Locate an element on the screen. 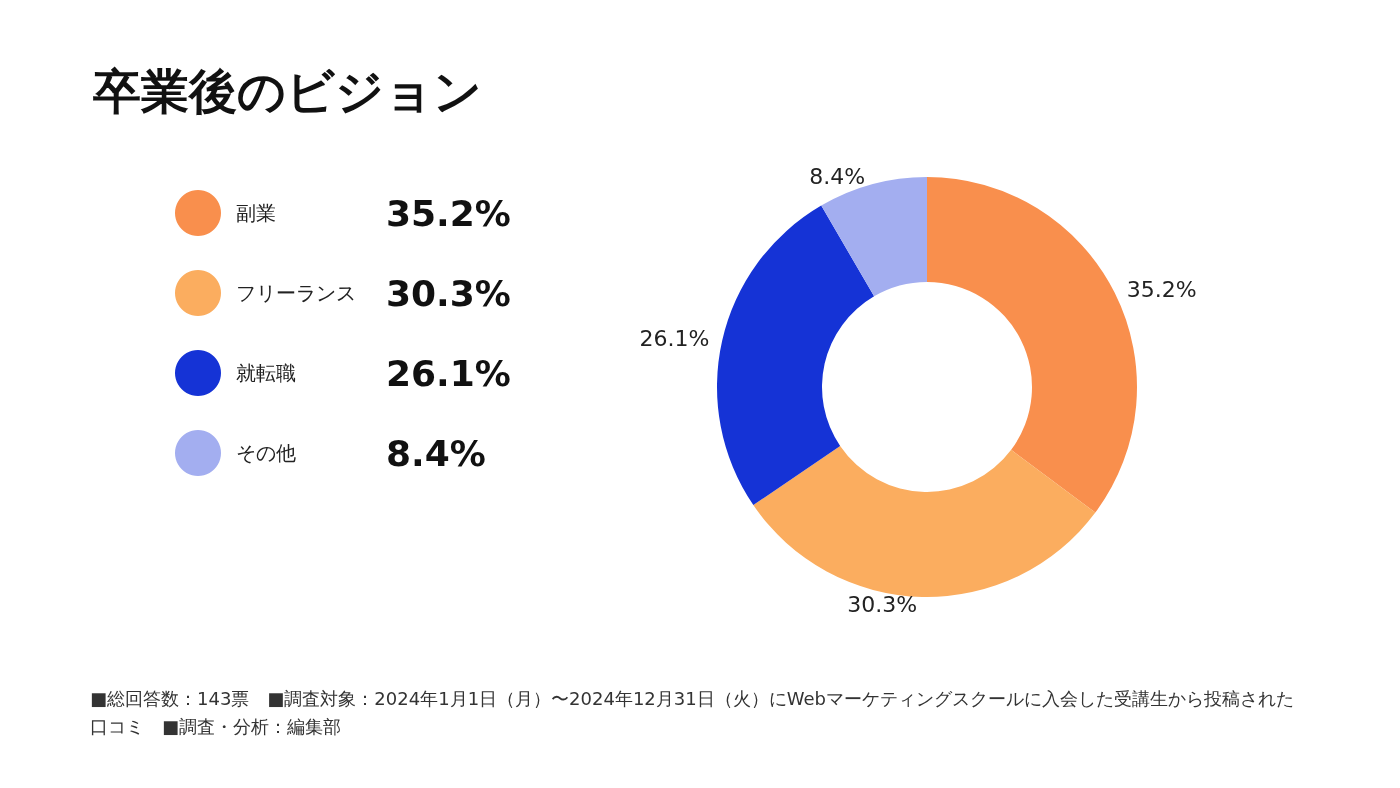 This screenshot has height=788, width=1400. text: 30.3% is located at coordinates (448, 293).